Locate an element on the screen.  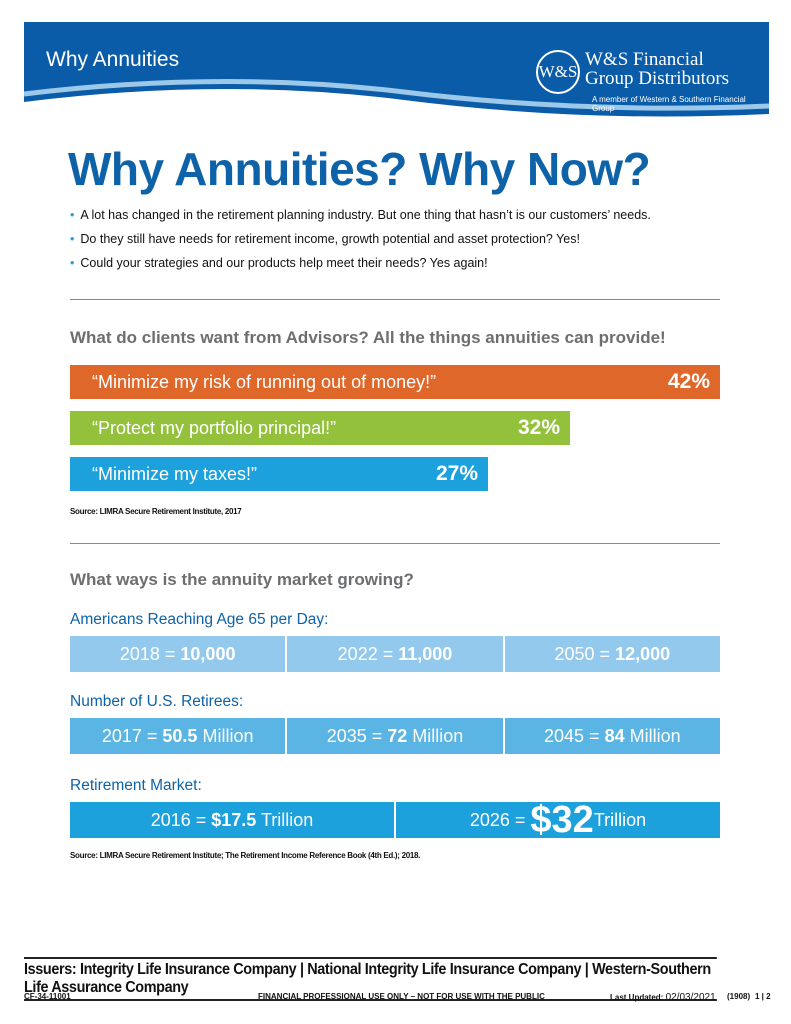
stat-cell: 2016 = $17.5 Trillion is located at coordinates (232, 820).